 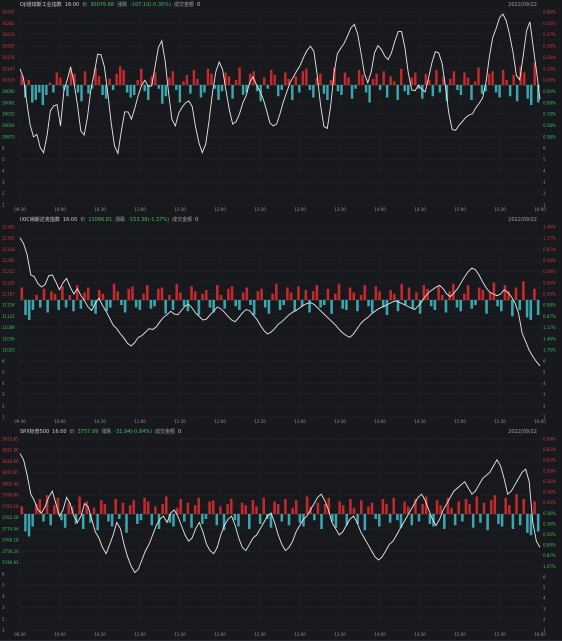 I want to click on x-tick-label: 14:00, so click(x=380, y=634).